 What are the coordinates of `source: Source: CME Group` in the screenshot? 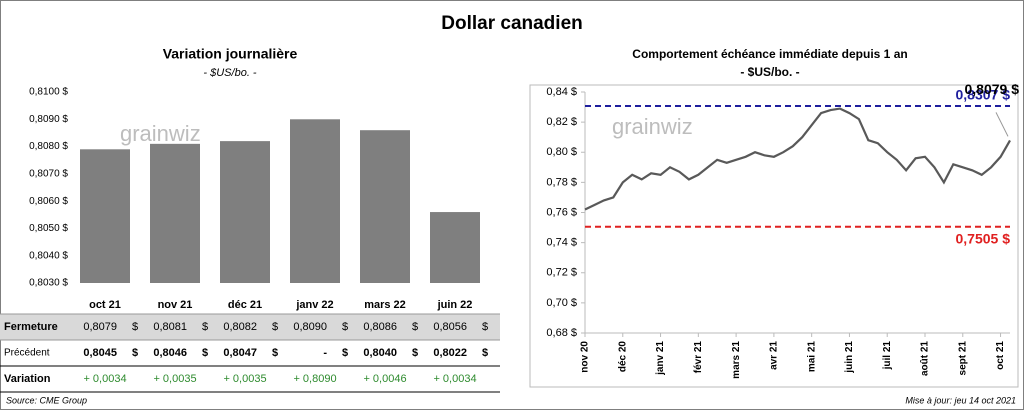 It's located at (46, 400).